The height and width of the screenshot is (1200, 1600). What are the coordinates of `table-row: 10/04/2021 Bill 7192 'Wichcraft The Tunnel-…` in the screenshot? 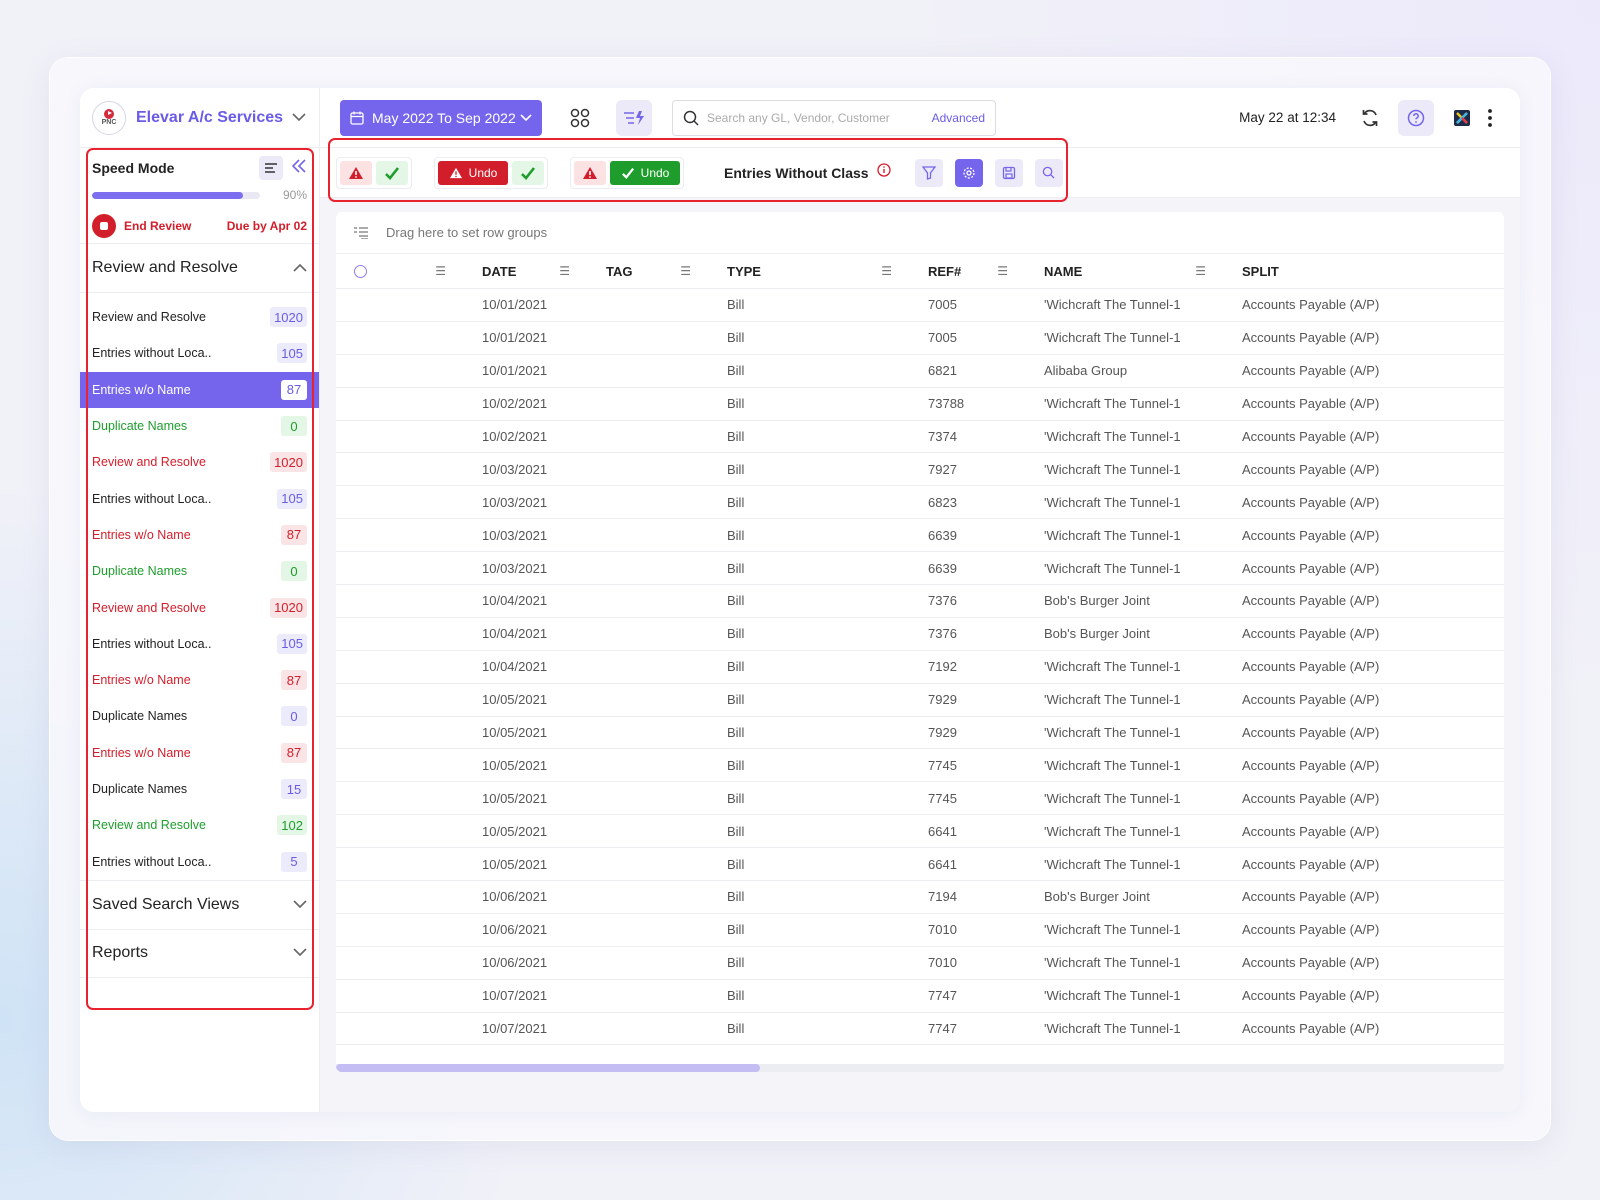 It's located at (920, 667).